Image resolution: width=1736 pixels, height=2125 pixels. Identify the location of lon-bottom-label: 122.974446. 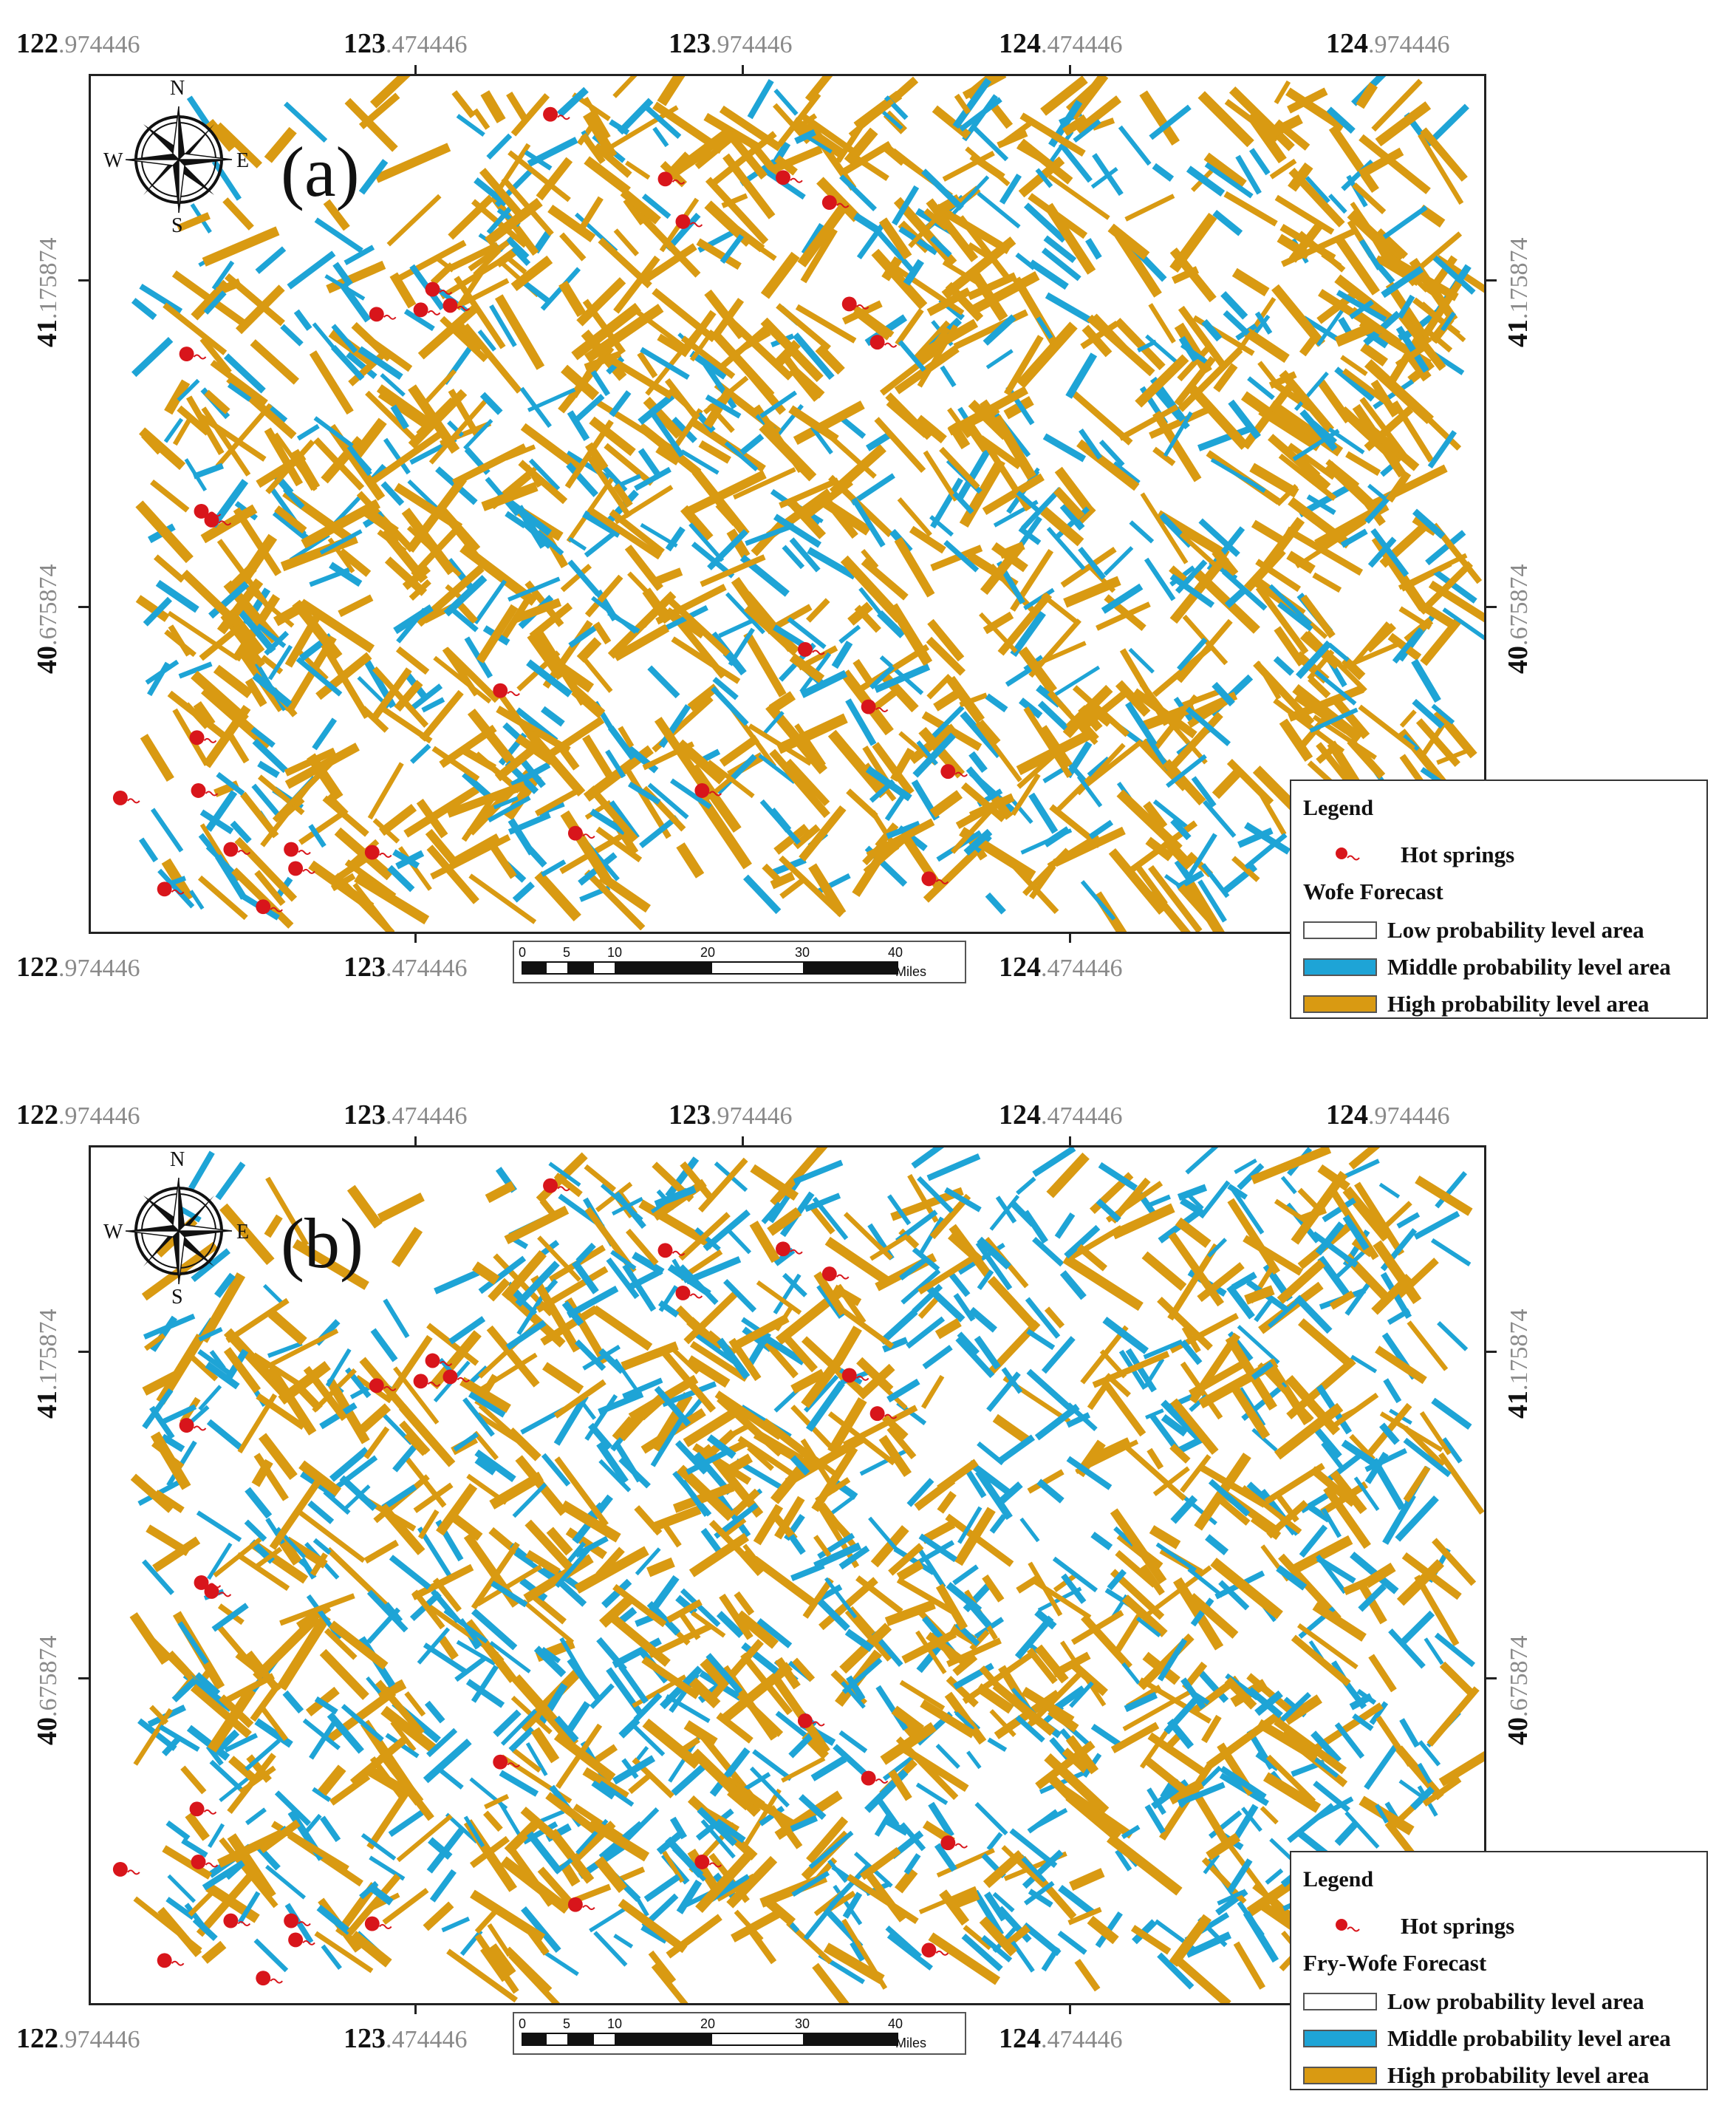
(78, 2038).